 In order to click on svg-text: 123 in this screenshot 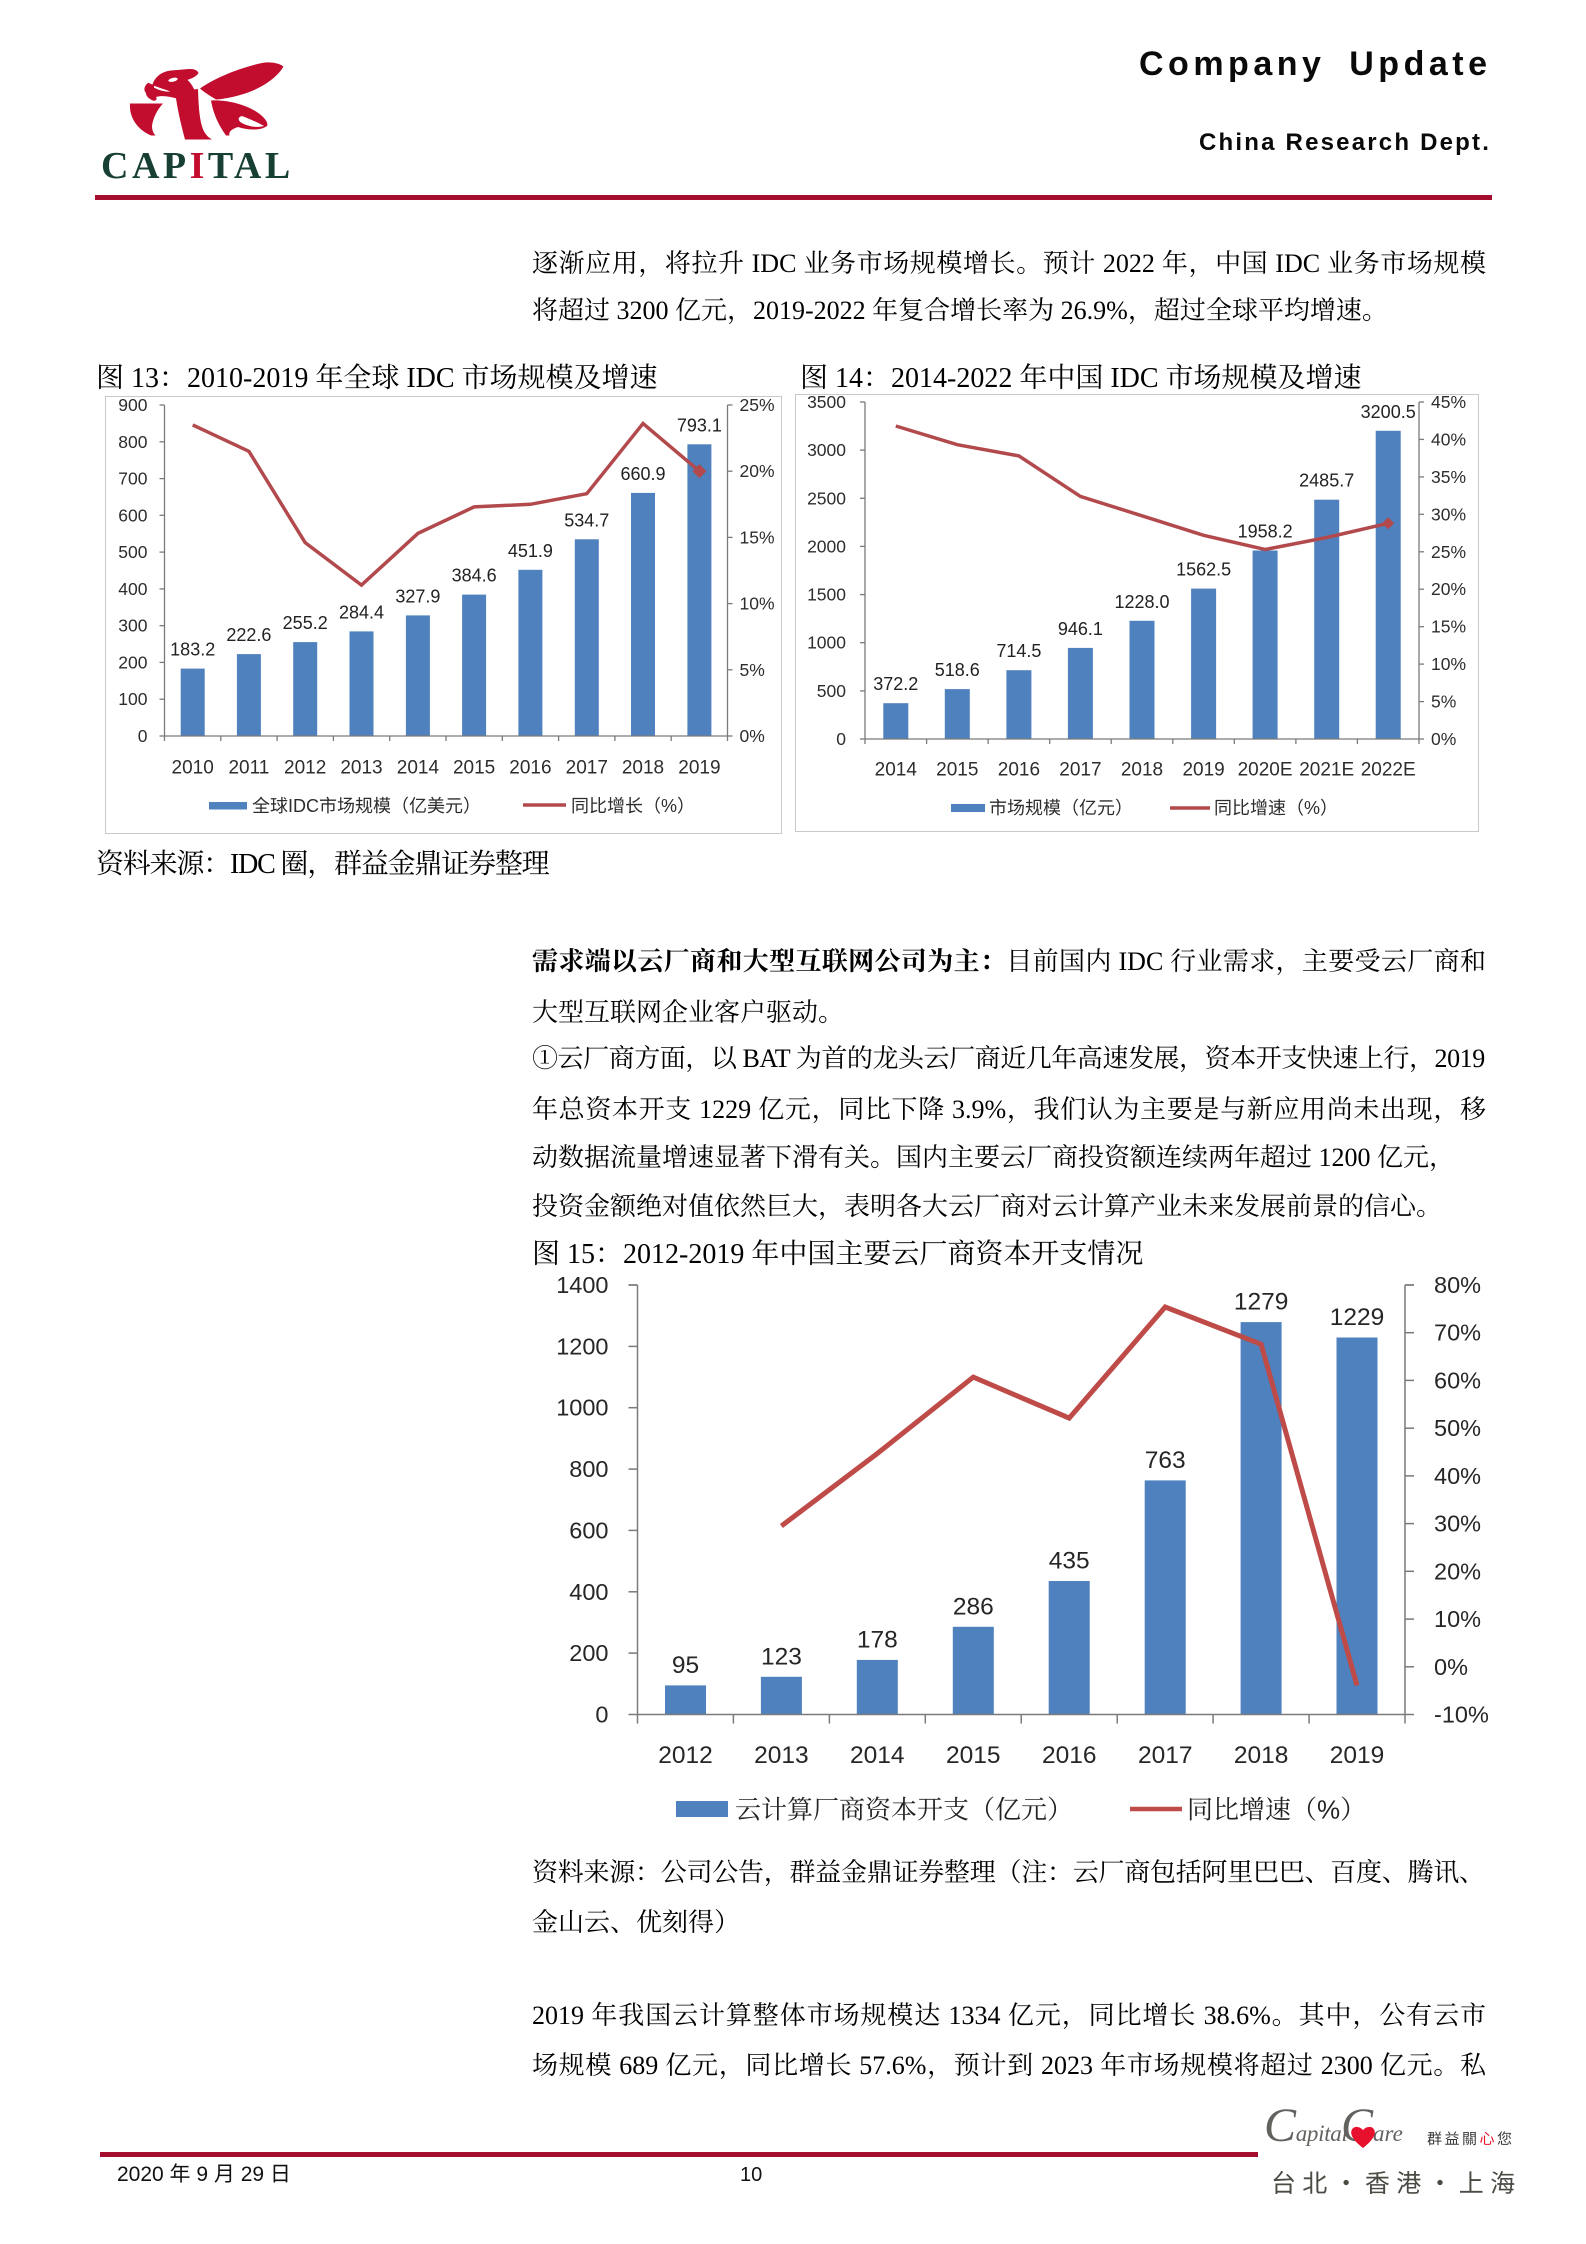, I will do `click(781, 1656)`.